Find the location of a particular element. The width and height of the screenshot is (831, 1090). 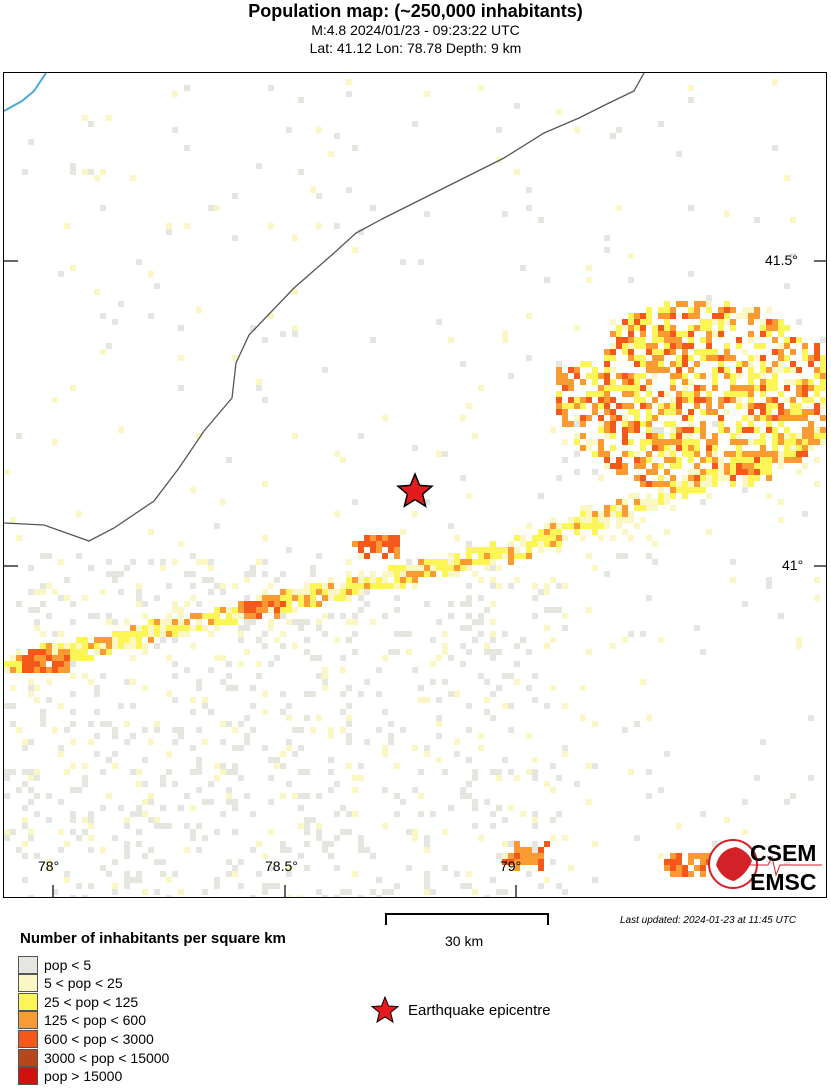

legend-item: 600 < pop < 3000 is located at coordinates (86, 1038).